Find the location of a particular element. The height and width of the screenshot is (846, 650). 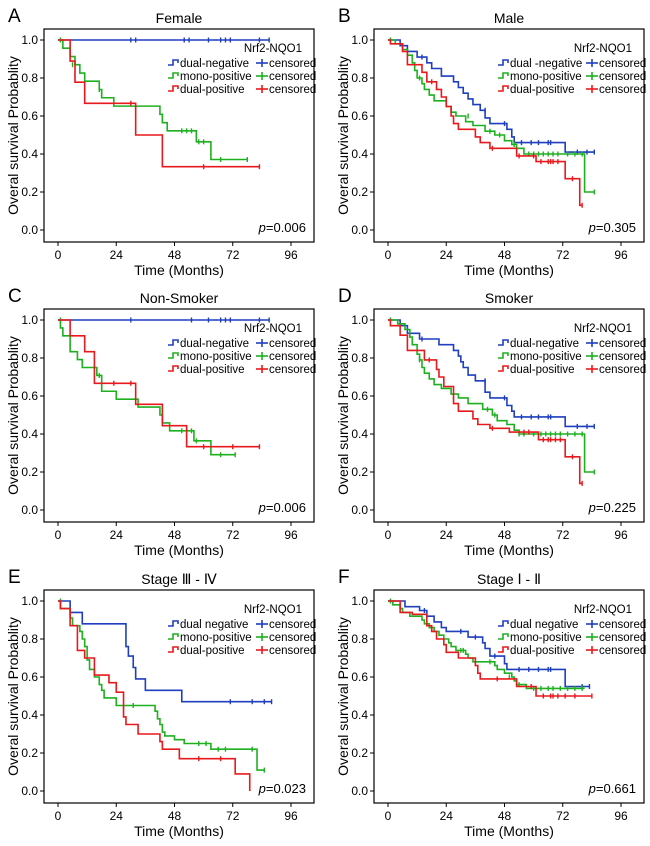

panel-label: A is located at coordinates (14, 16).